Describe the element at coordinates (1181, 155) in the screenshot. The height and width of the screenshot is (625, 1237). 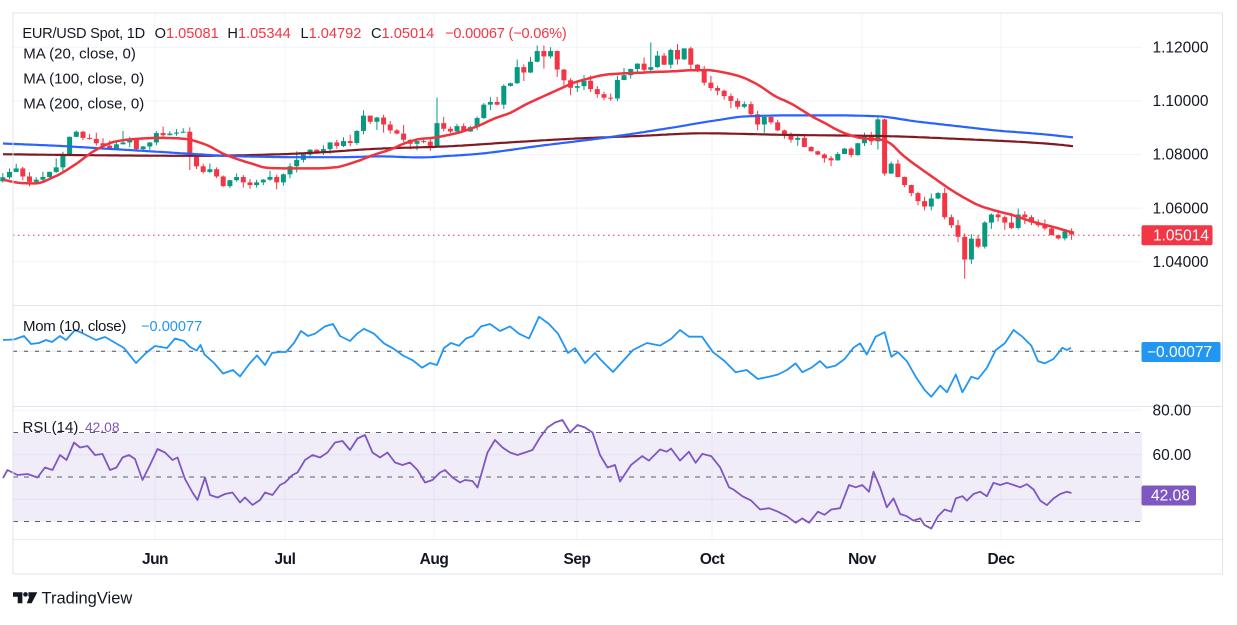
I see `svg-text: 1.08000` at that location.